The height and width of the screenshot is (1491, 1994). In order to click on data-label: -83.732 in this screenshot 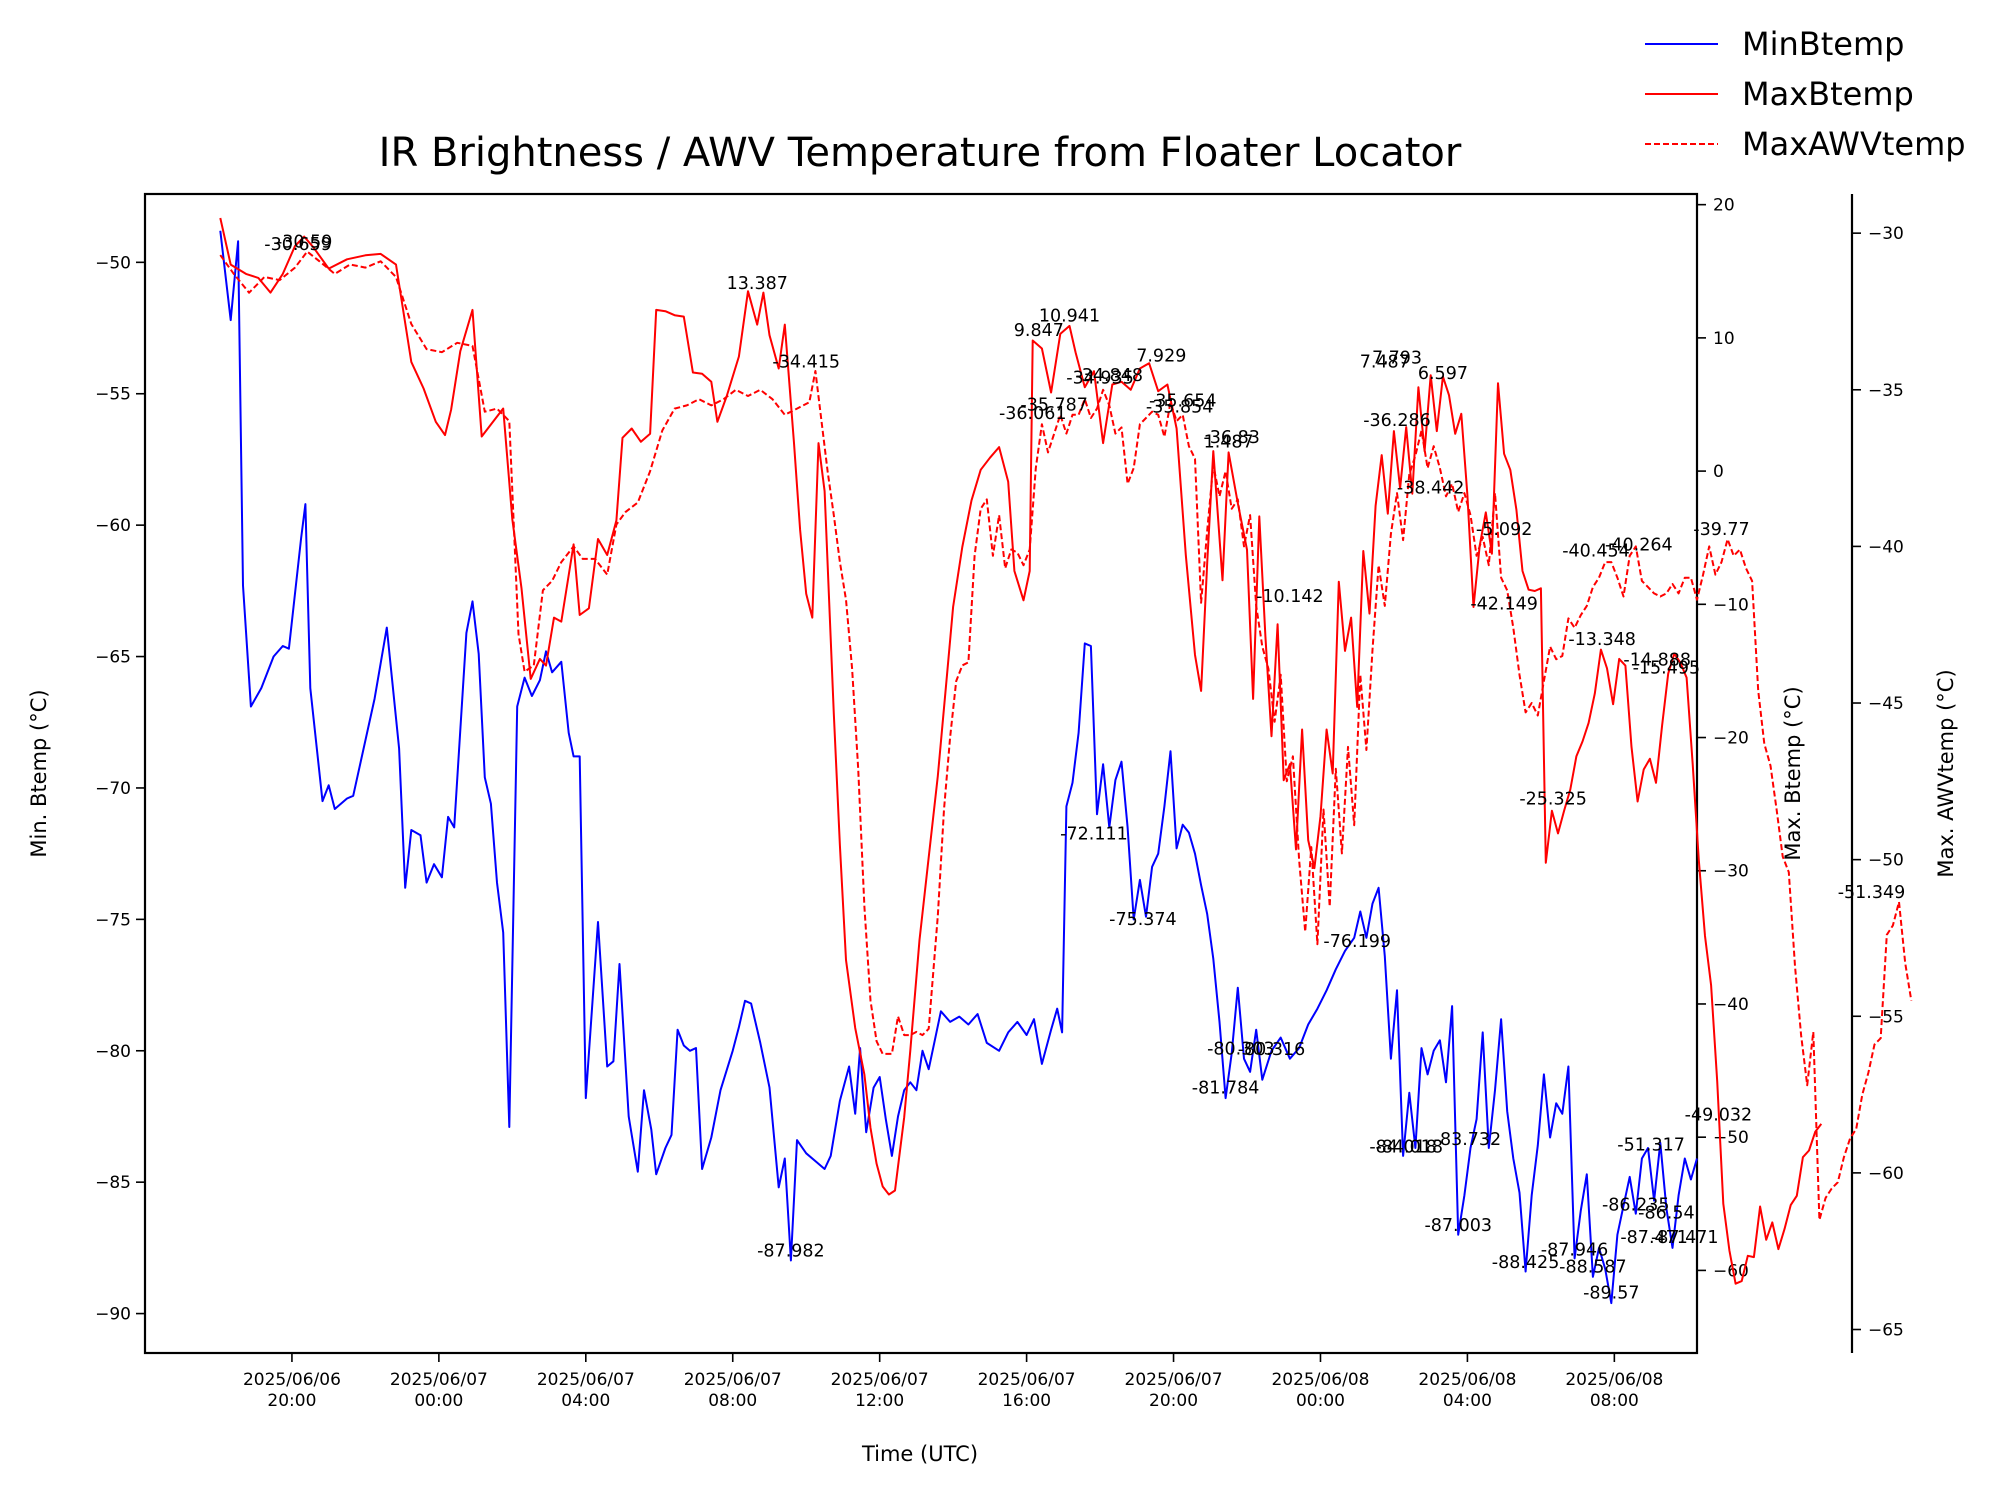, I will do `click(1468, 1140)`.